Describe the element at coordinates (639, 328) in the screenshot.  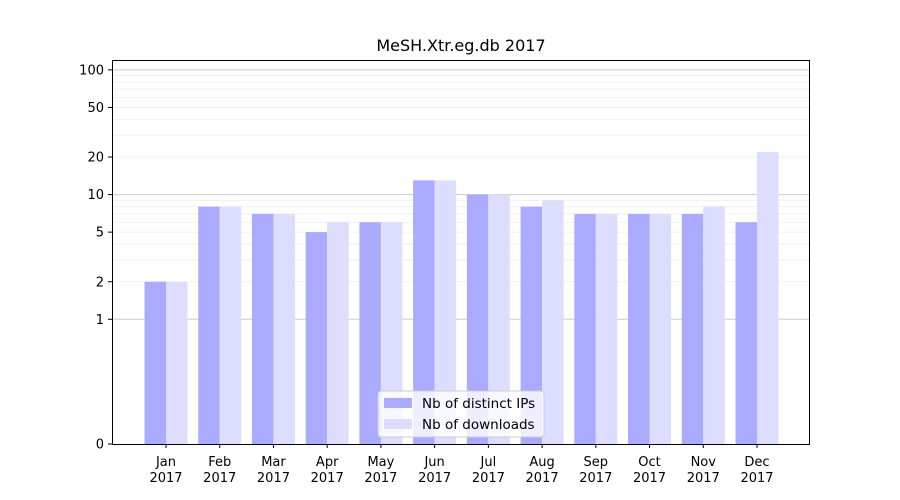
I see `bar-distinct-ips-oct` at that location.